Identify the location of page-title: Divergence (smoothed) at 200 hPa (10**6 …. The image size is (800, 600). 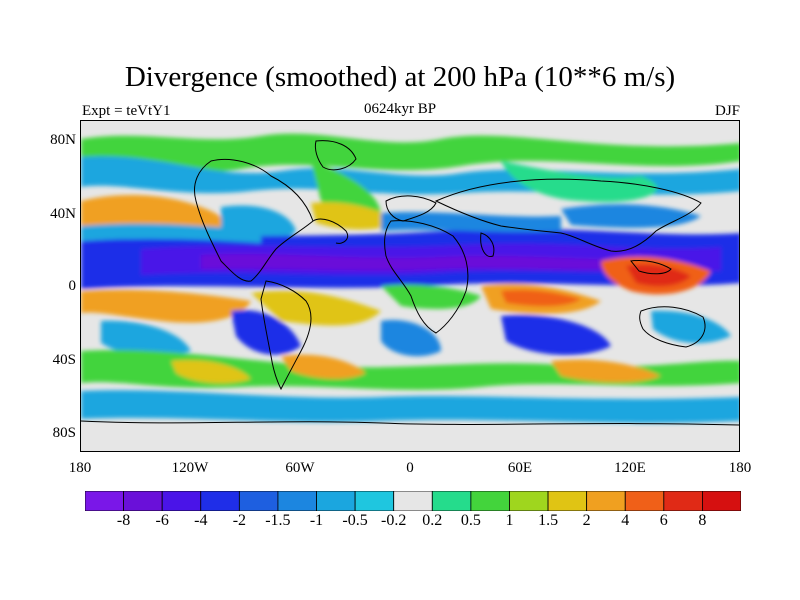
(400, 77).